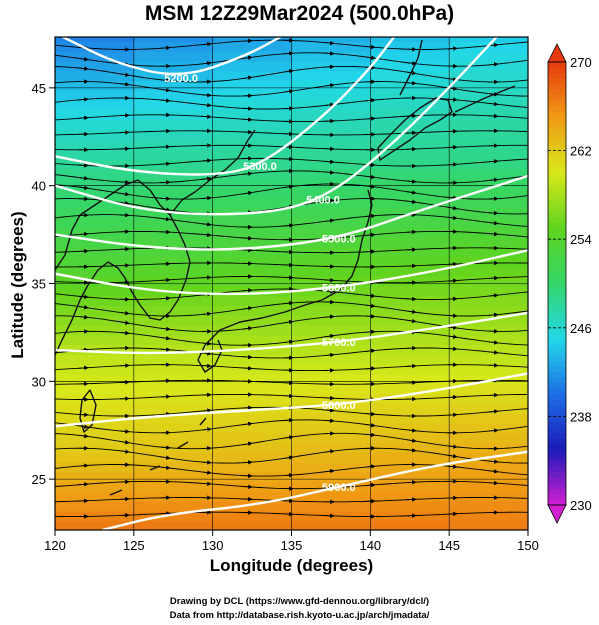  What do you see at coordinates (17, 285) in the screenshot?
I see `y-axis-label: Latitude (degrees)` at bounding box center [17, 285].